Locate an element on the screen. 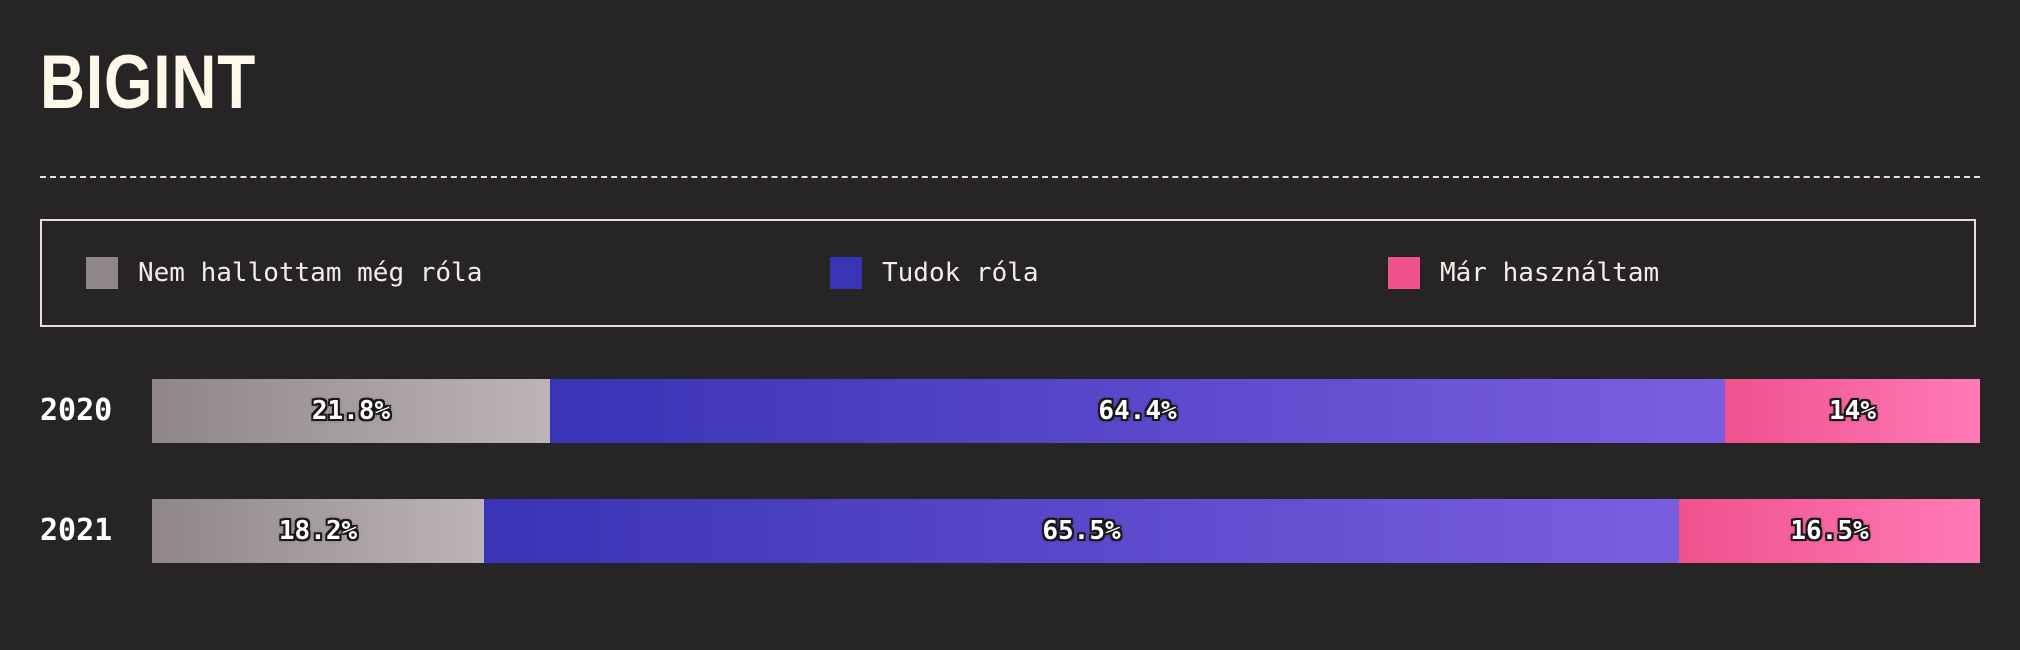 Image resolution: width=2020 pixels, height=650 pixels. bar-2020-used-it: 14% is located at coordinates (1852, 411).